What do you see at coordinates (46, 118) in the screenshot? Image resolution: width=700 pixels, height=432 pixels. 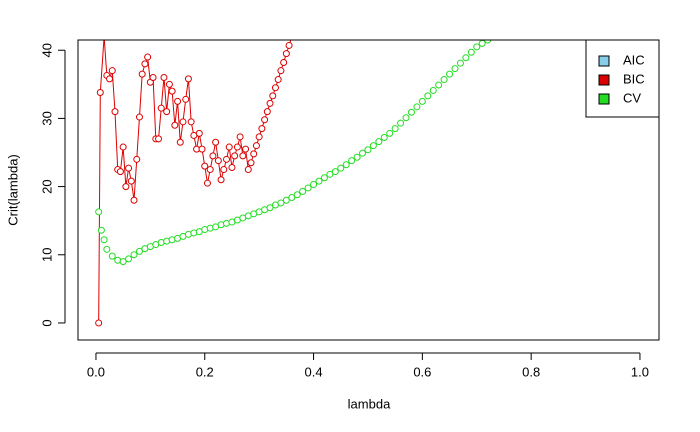 I see `y-tick-label: 30` at bounding box center [46, 118].